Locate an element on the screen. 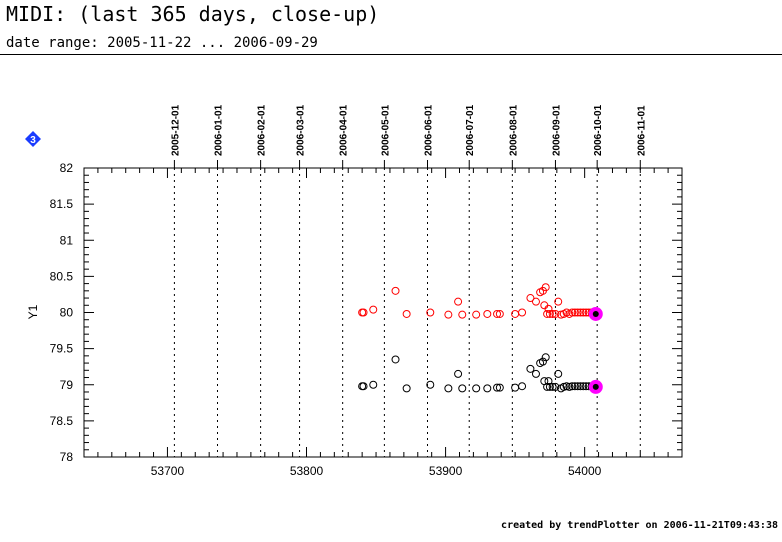  date-marker-label: 2006-10-01 is located at coordinates (598, 130).